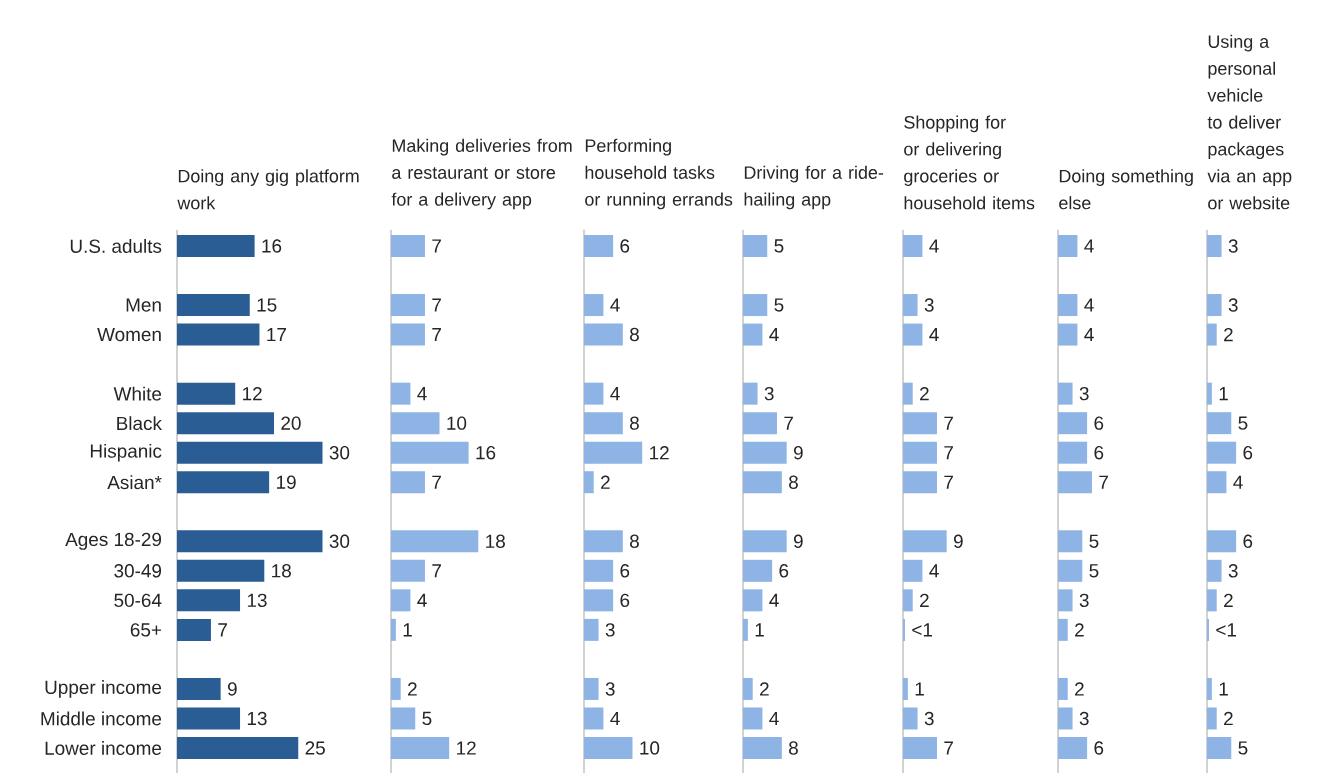 This screenshot has width=1326, height=778. Describe the element at coordinates (146, 630) in the screenshot. I see `y-tick-label: 65+` at that location.